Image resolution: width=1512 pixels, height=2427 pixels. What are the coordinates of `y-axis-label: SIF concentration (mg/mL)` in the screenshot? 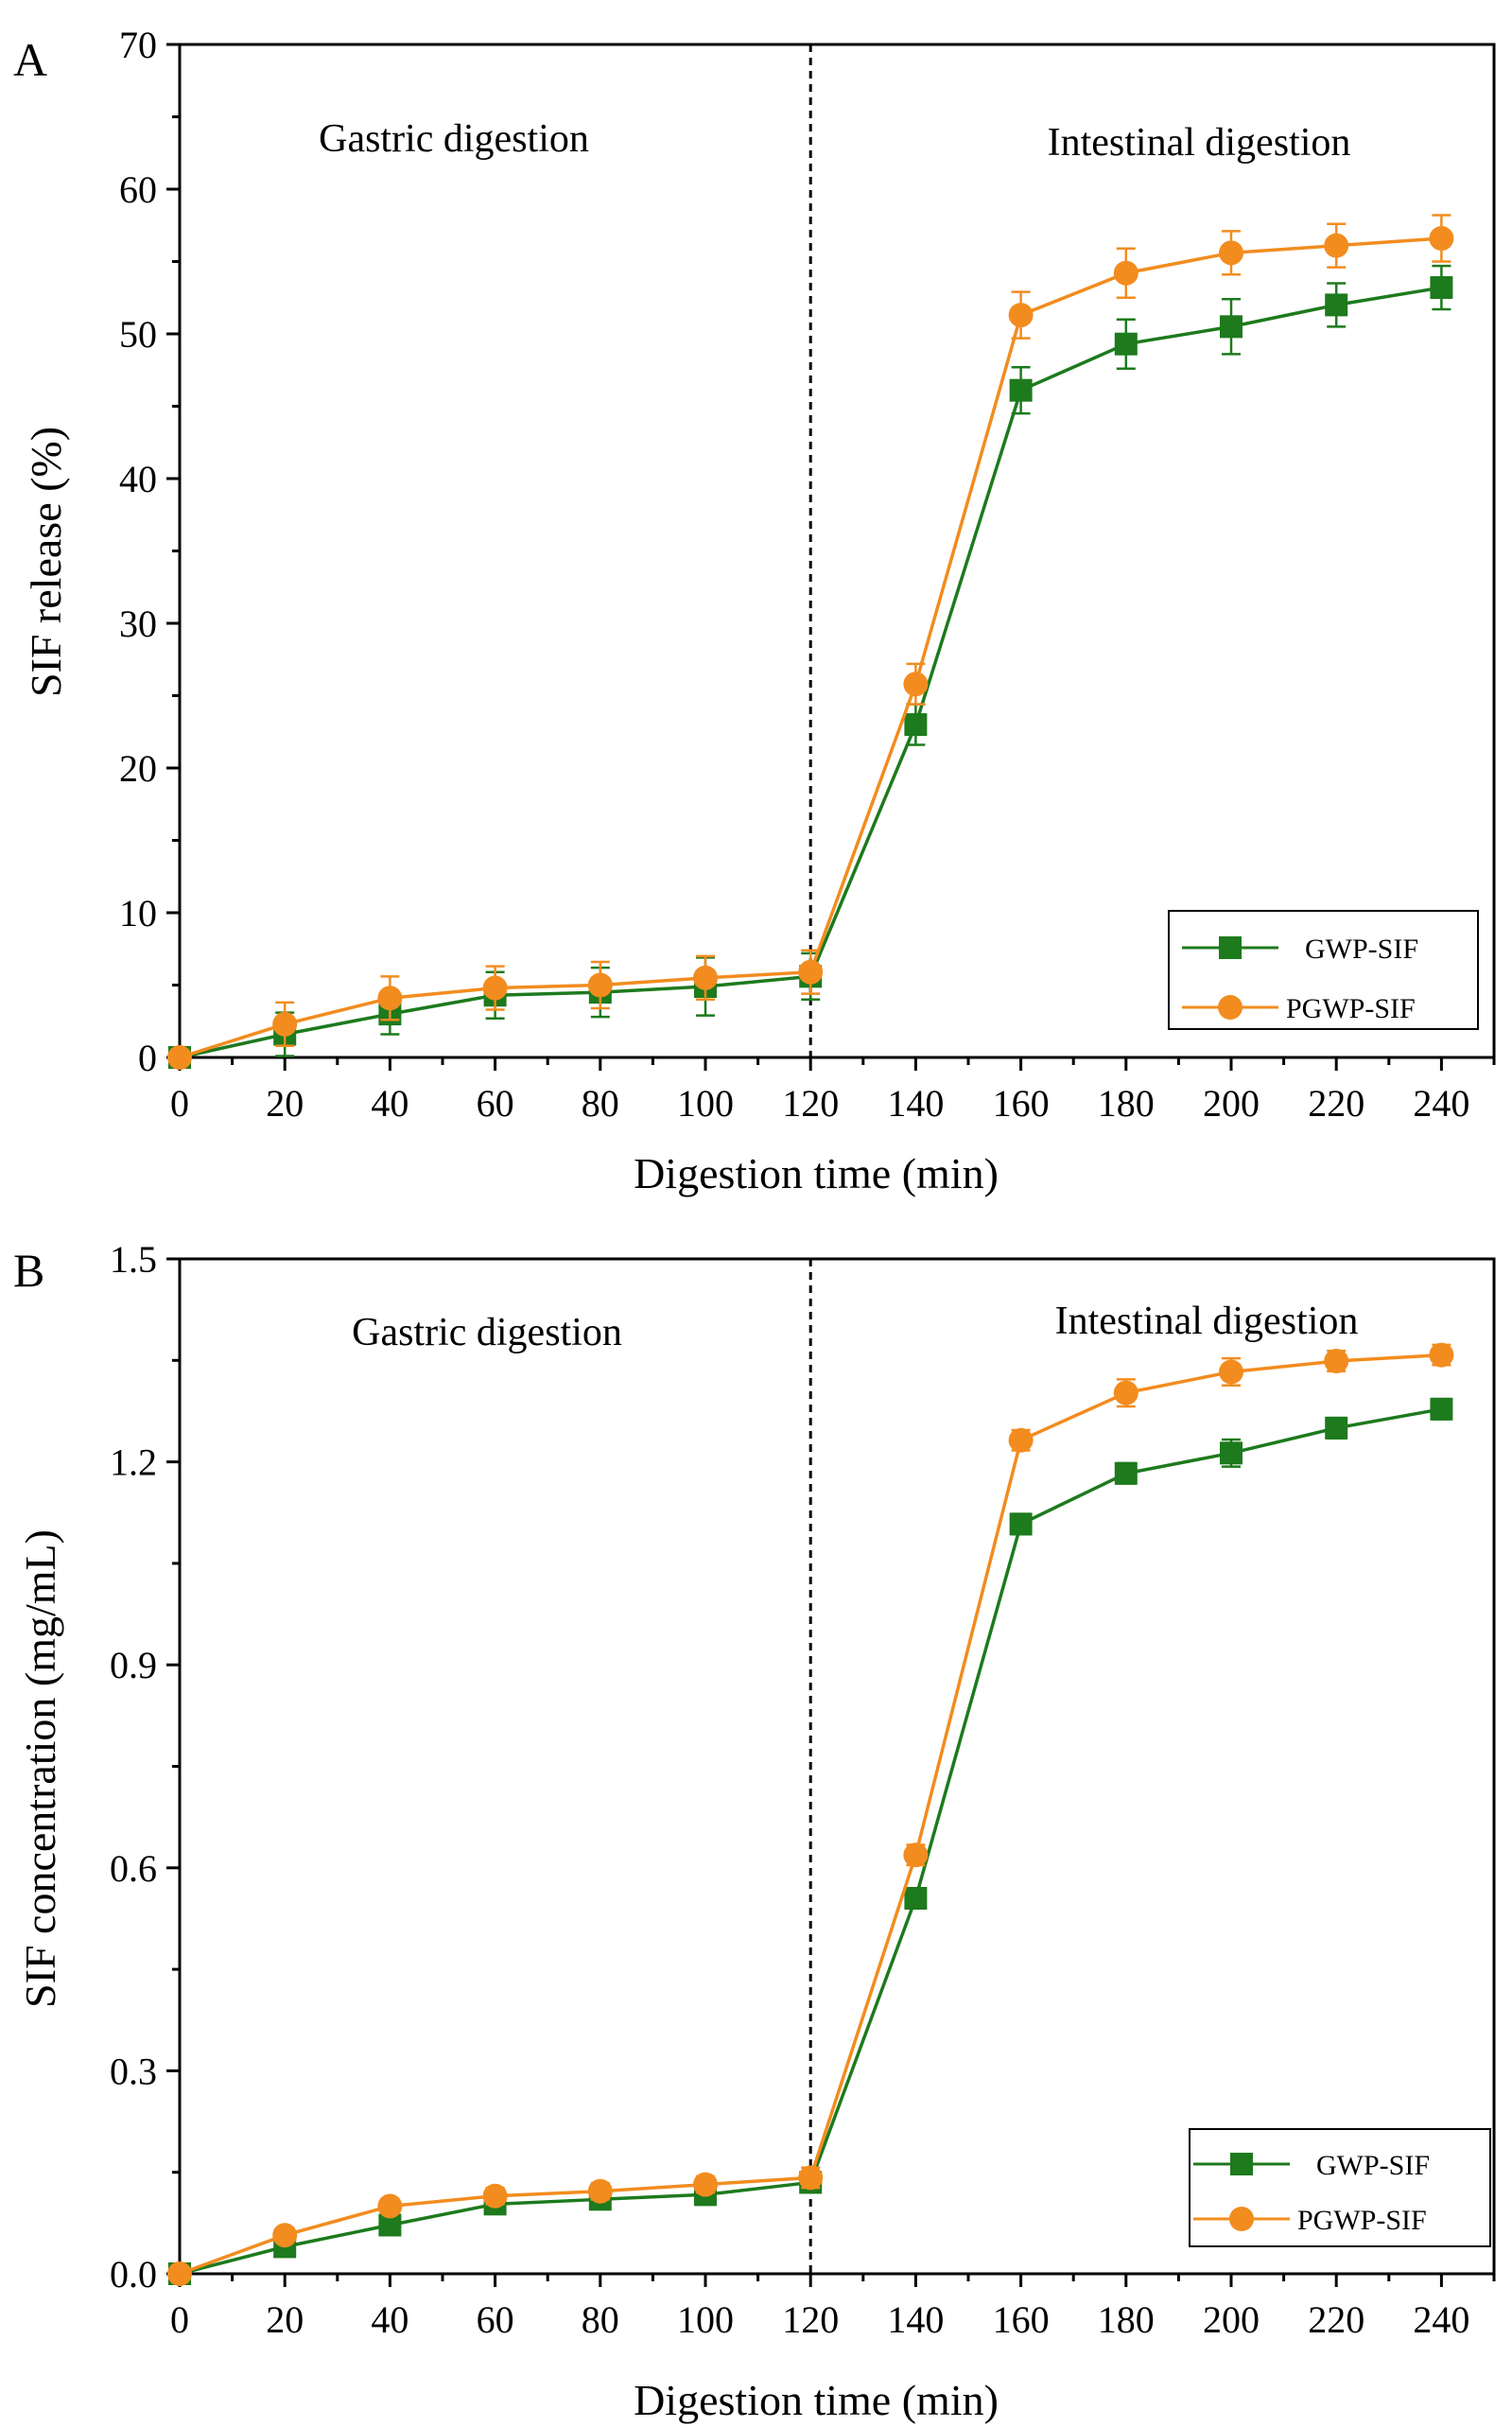 It's located at (40, 1768).